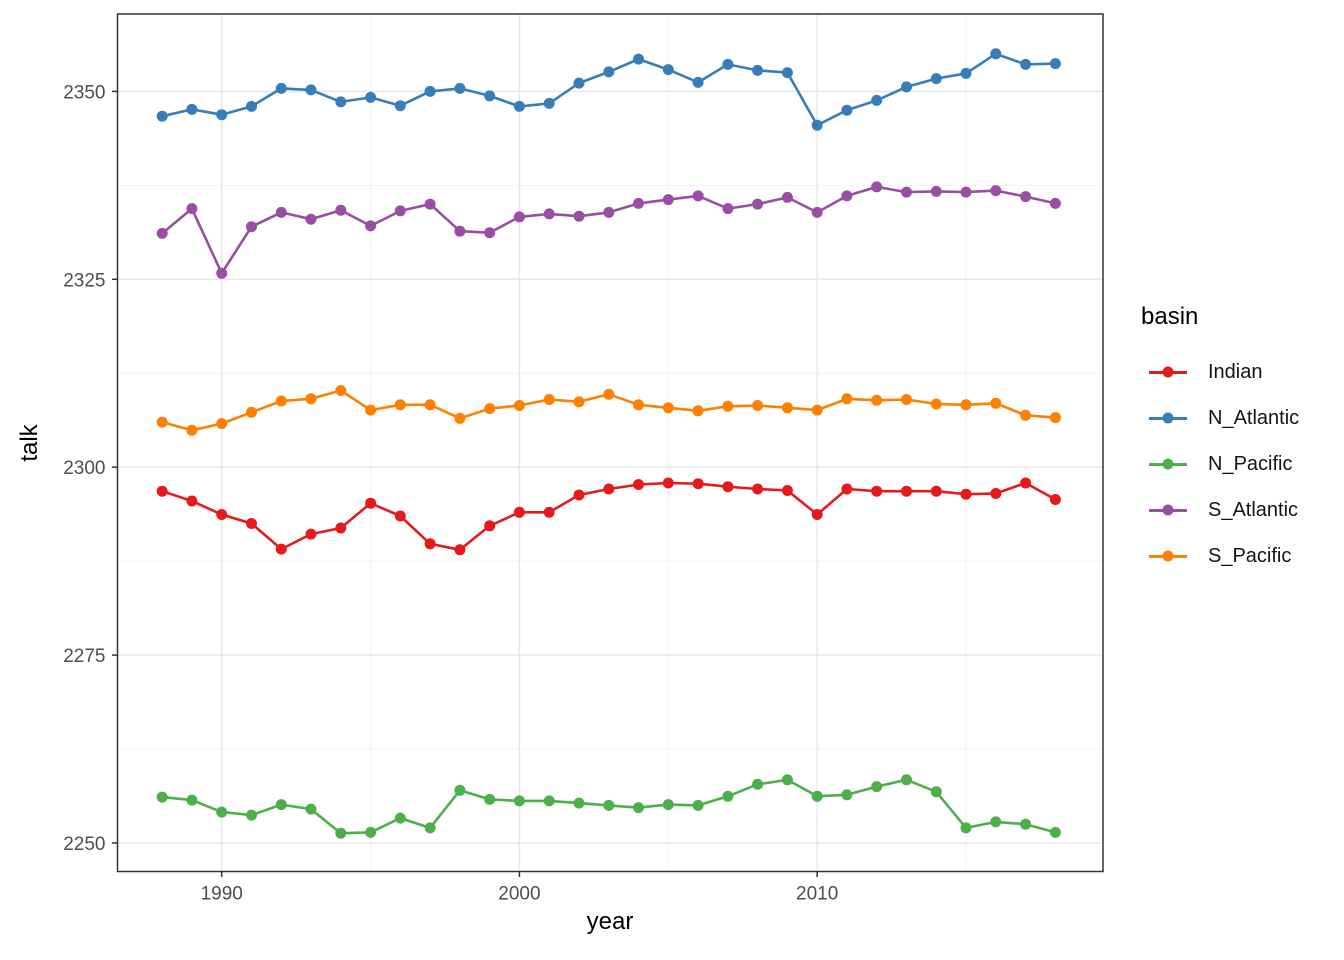  What do you see at coordinates (84, 92) in the screenshot?
I see `y-tick-label: 2350` at bounding box center [84, 92].